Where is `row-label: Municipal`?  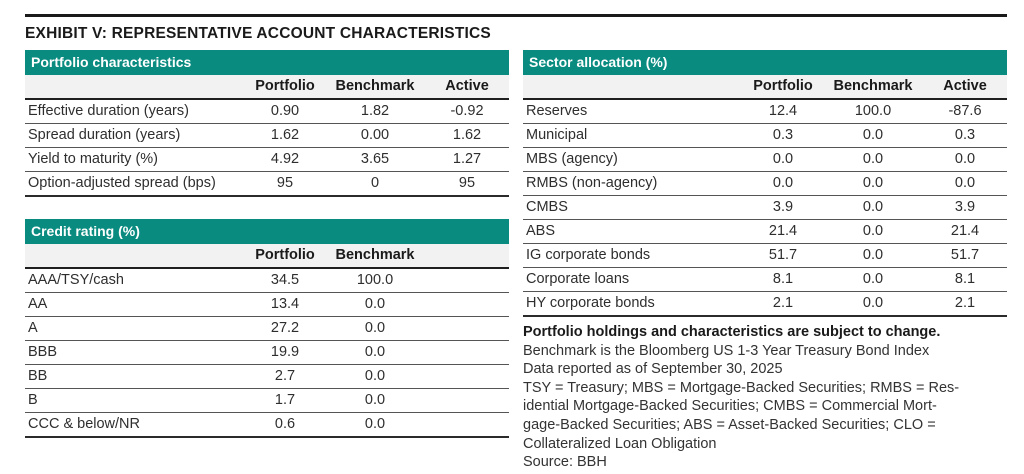 row-label: Municipal is located at coordinates (633, 135).